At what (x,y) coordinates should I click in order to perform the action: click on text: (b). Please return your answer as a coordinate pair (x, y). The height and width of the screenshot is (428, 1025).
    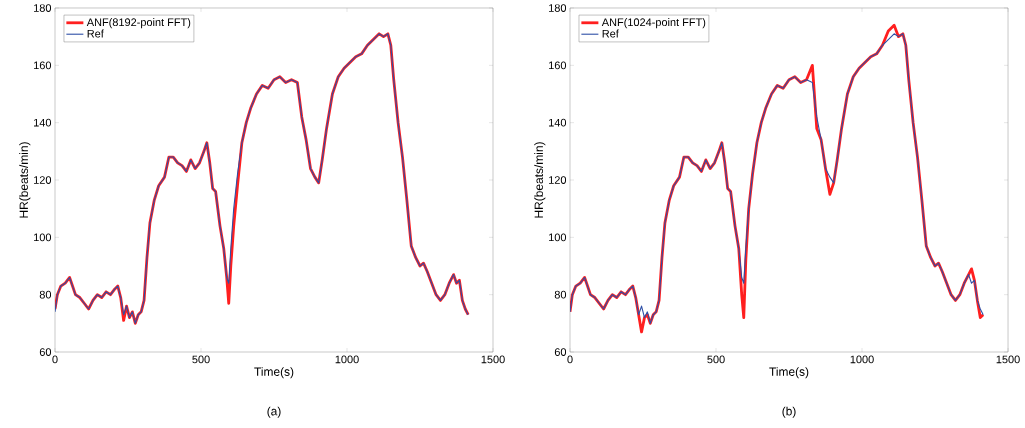
    Looking at the image, I should click on (789, 412).